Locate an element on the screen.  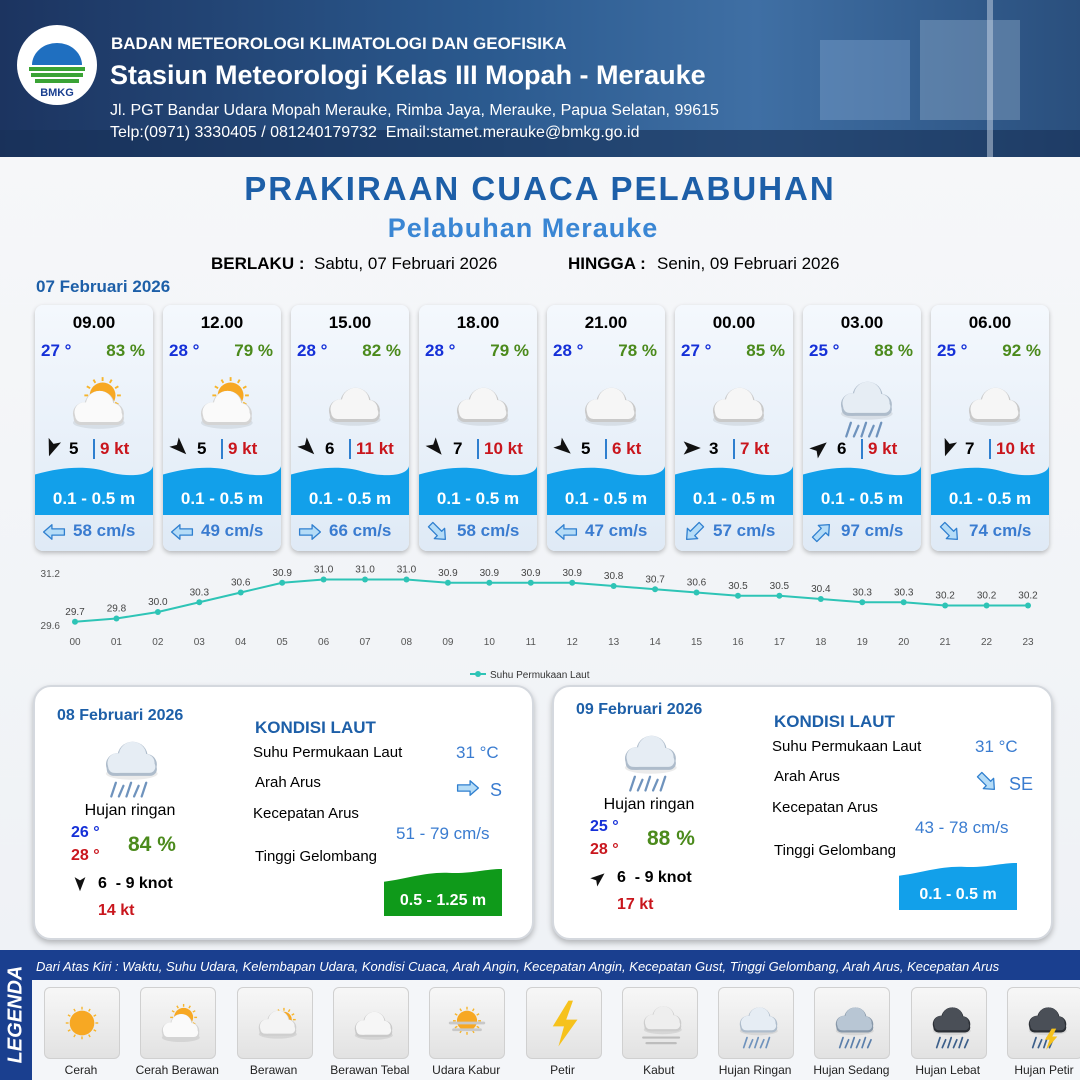
max-temperature: 28 ° is located at coordinates (604, 849).